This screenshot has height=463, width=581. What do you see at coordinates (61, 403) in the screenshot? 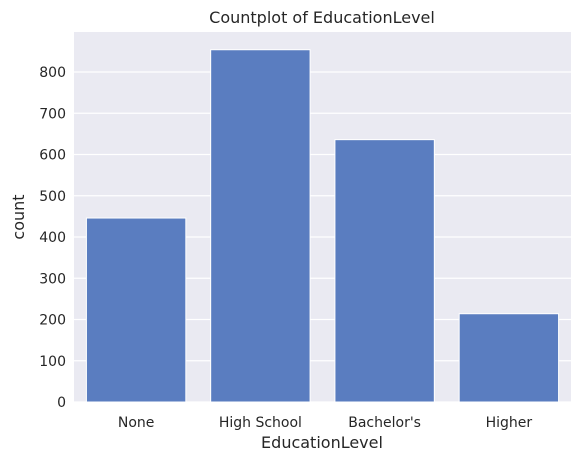
I see `y-tick-label: 0` at bounding box center [61, 403].